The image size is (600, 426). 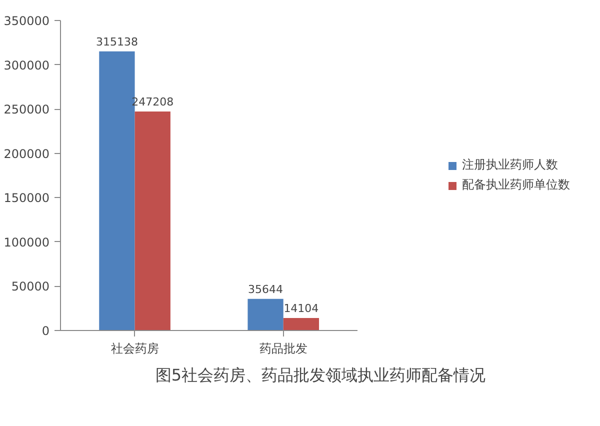 I want to click on y-tick-label: 300000, so click(x=27, y=65).